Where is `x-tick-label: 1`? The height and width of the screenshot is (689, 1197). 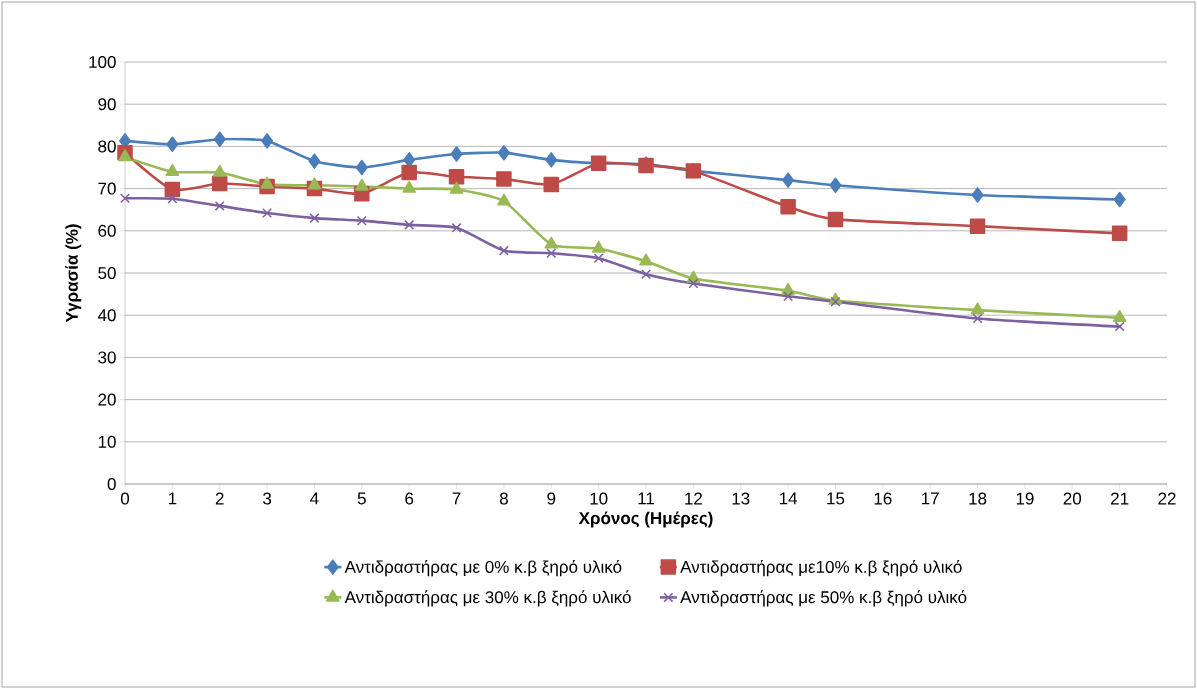 x-tick-label: 1 is located at coordinates (172, 498).